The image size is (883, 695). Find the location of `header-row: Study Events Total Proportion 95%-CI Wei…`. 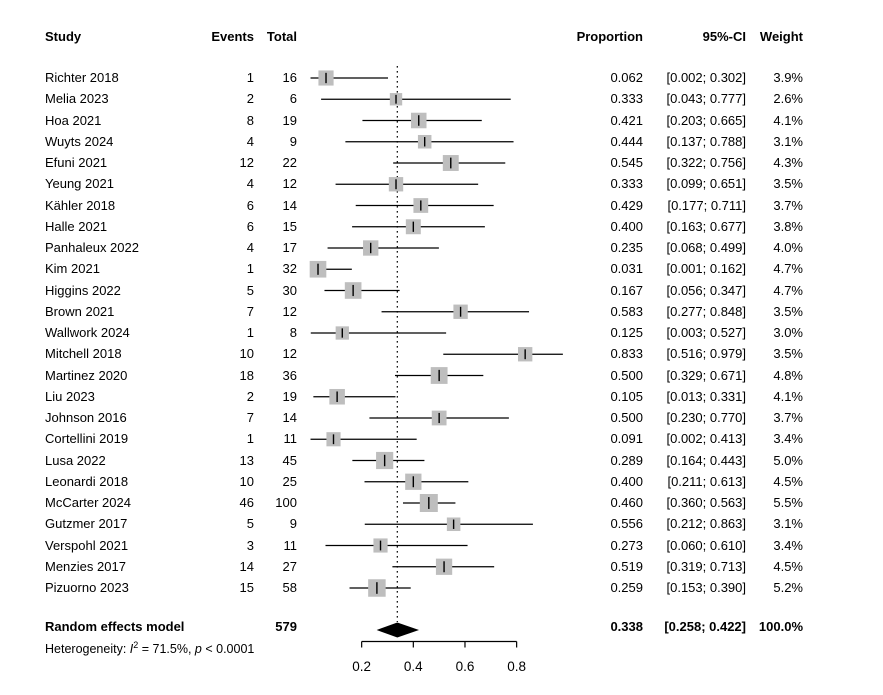

header-row: Study Events Total Proportion 95%-CI Wei… is located at coordinates (441, 37).